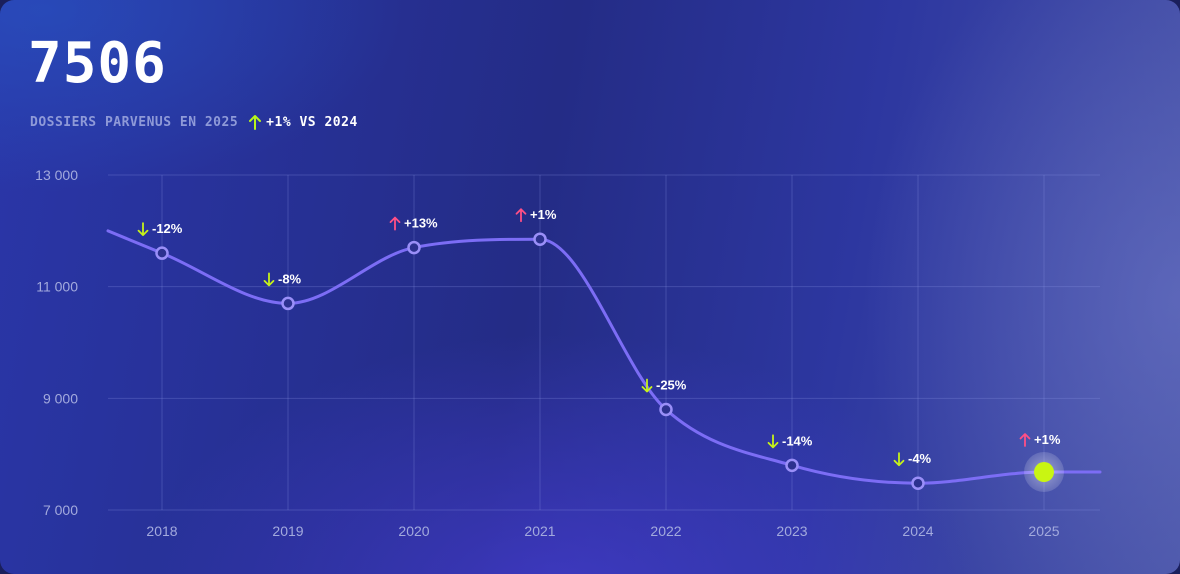  What do you see at coordinates (60, 510) in the screenshot?
I see `y-tick-label: 7 000` at bounding box center [60, 510].